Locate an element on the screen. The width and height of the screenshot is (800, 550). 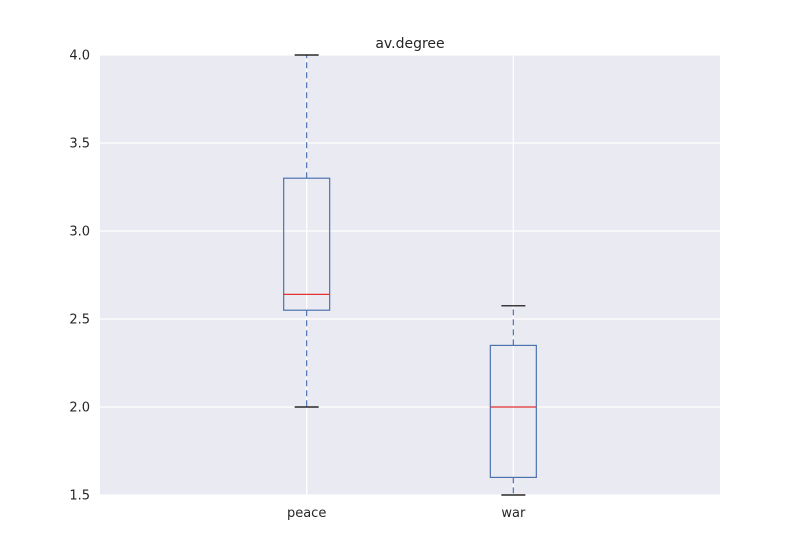
y-tick-label: 4.0 is located at coordinates (79, 56).